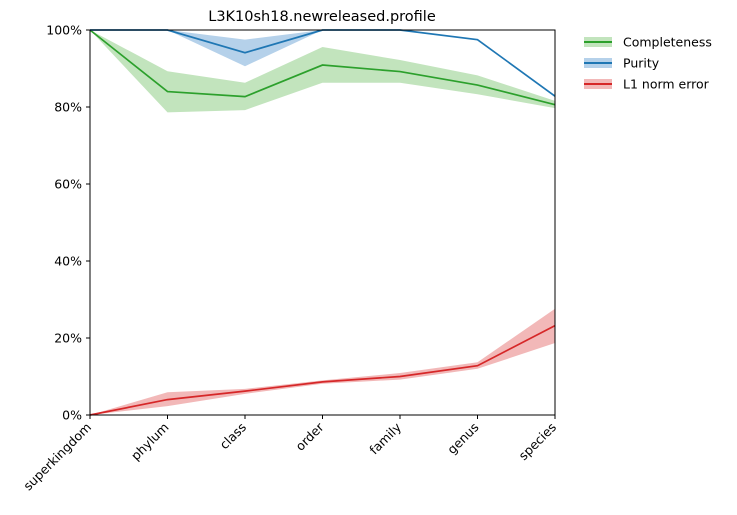 This screenshot has height=515, width=737. I want to click on legend: Completeness Purity L1 norm error, so click(648, 63).